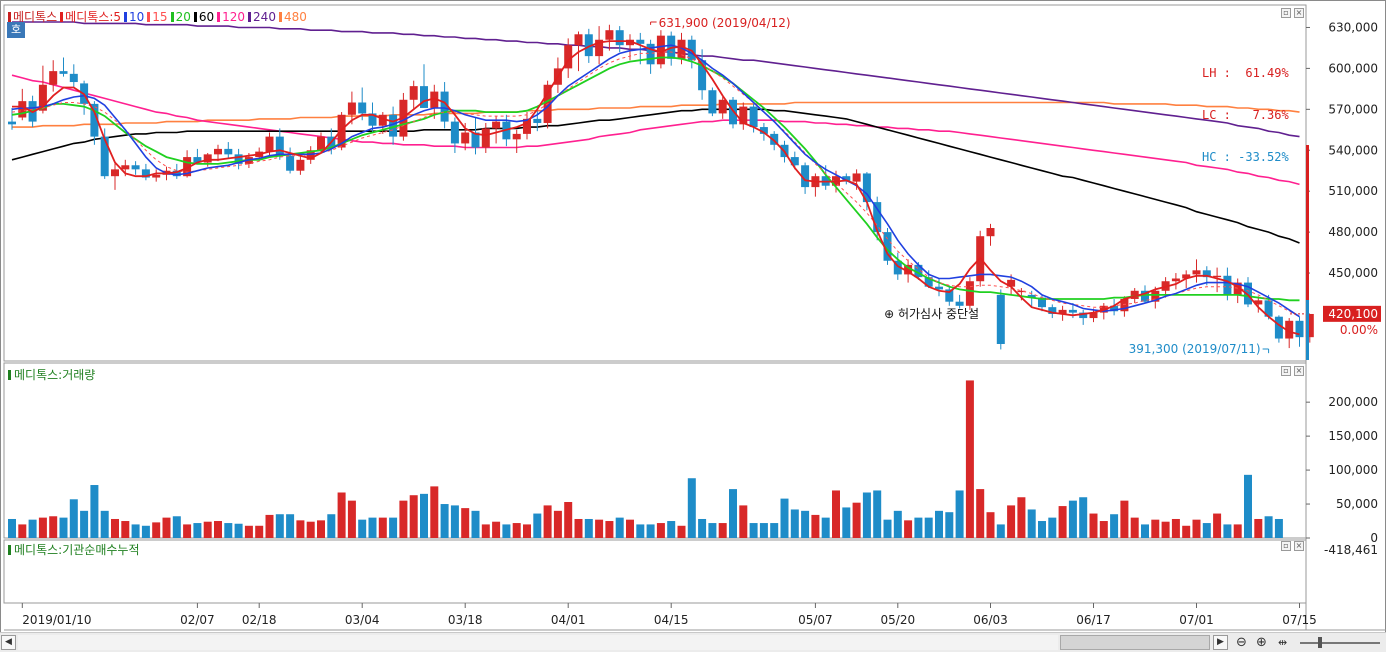  What do you see at coordinates (1283, 642) in the screenshot?
I see `bar-count-icon: ⇹` at bounding box center [1283, 642].